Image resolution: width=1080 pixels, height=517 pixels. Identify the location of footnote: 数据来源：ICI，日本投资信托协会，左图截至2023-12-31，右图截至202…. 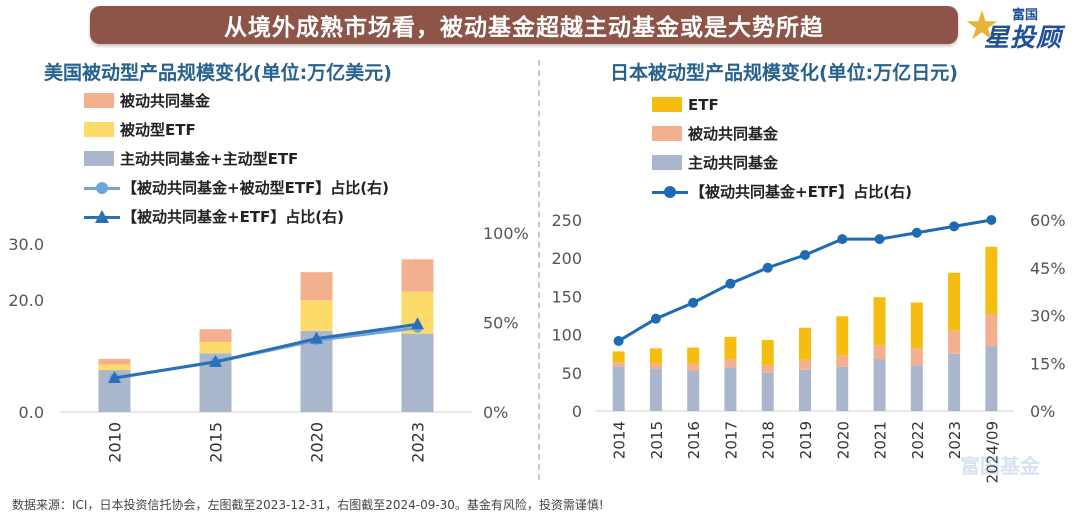
(308, 505).